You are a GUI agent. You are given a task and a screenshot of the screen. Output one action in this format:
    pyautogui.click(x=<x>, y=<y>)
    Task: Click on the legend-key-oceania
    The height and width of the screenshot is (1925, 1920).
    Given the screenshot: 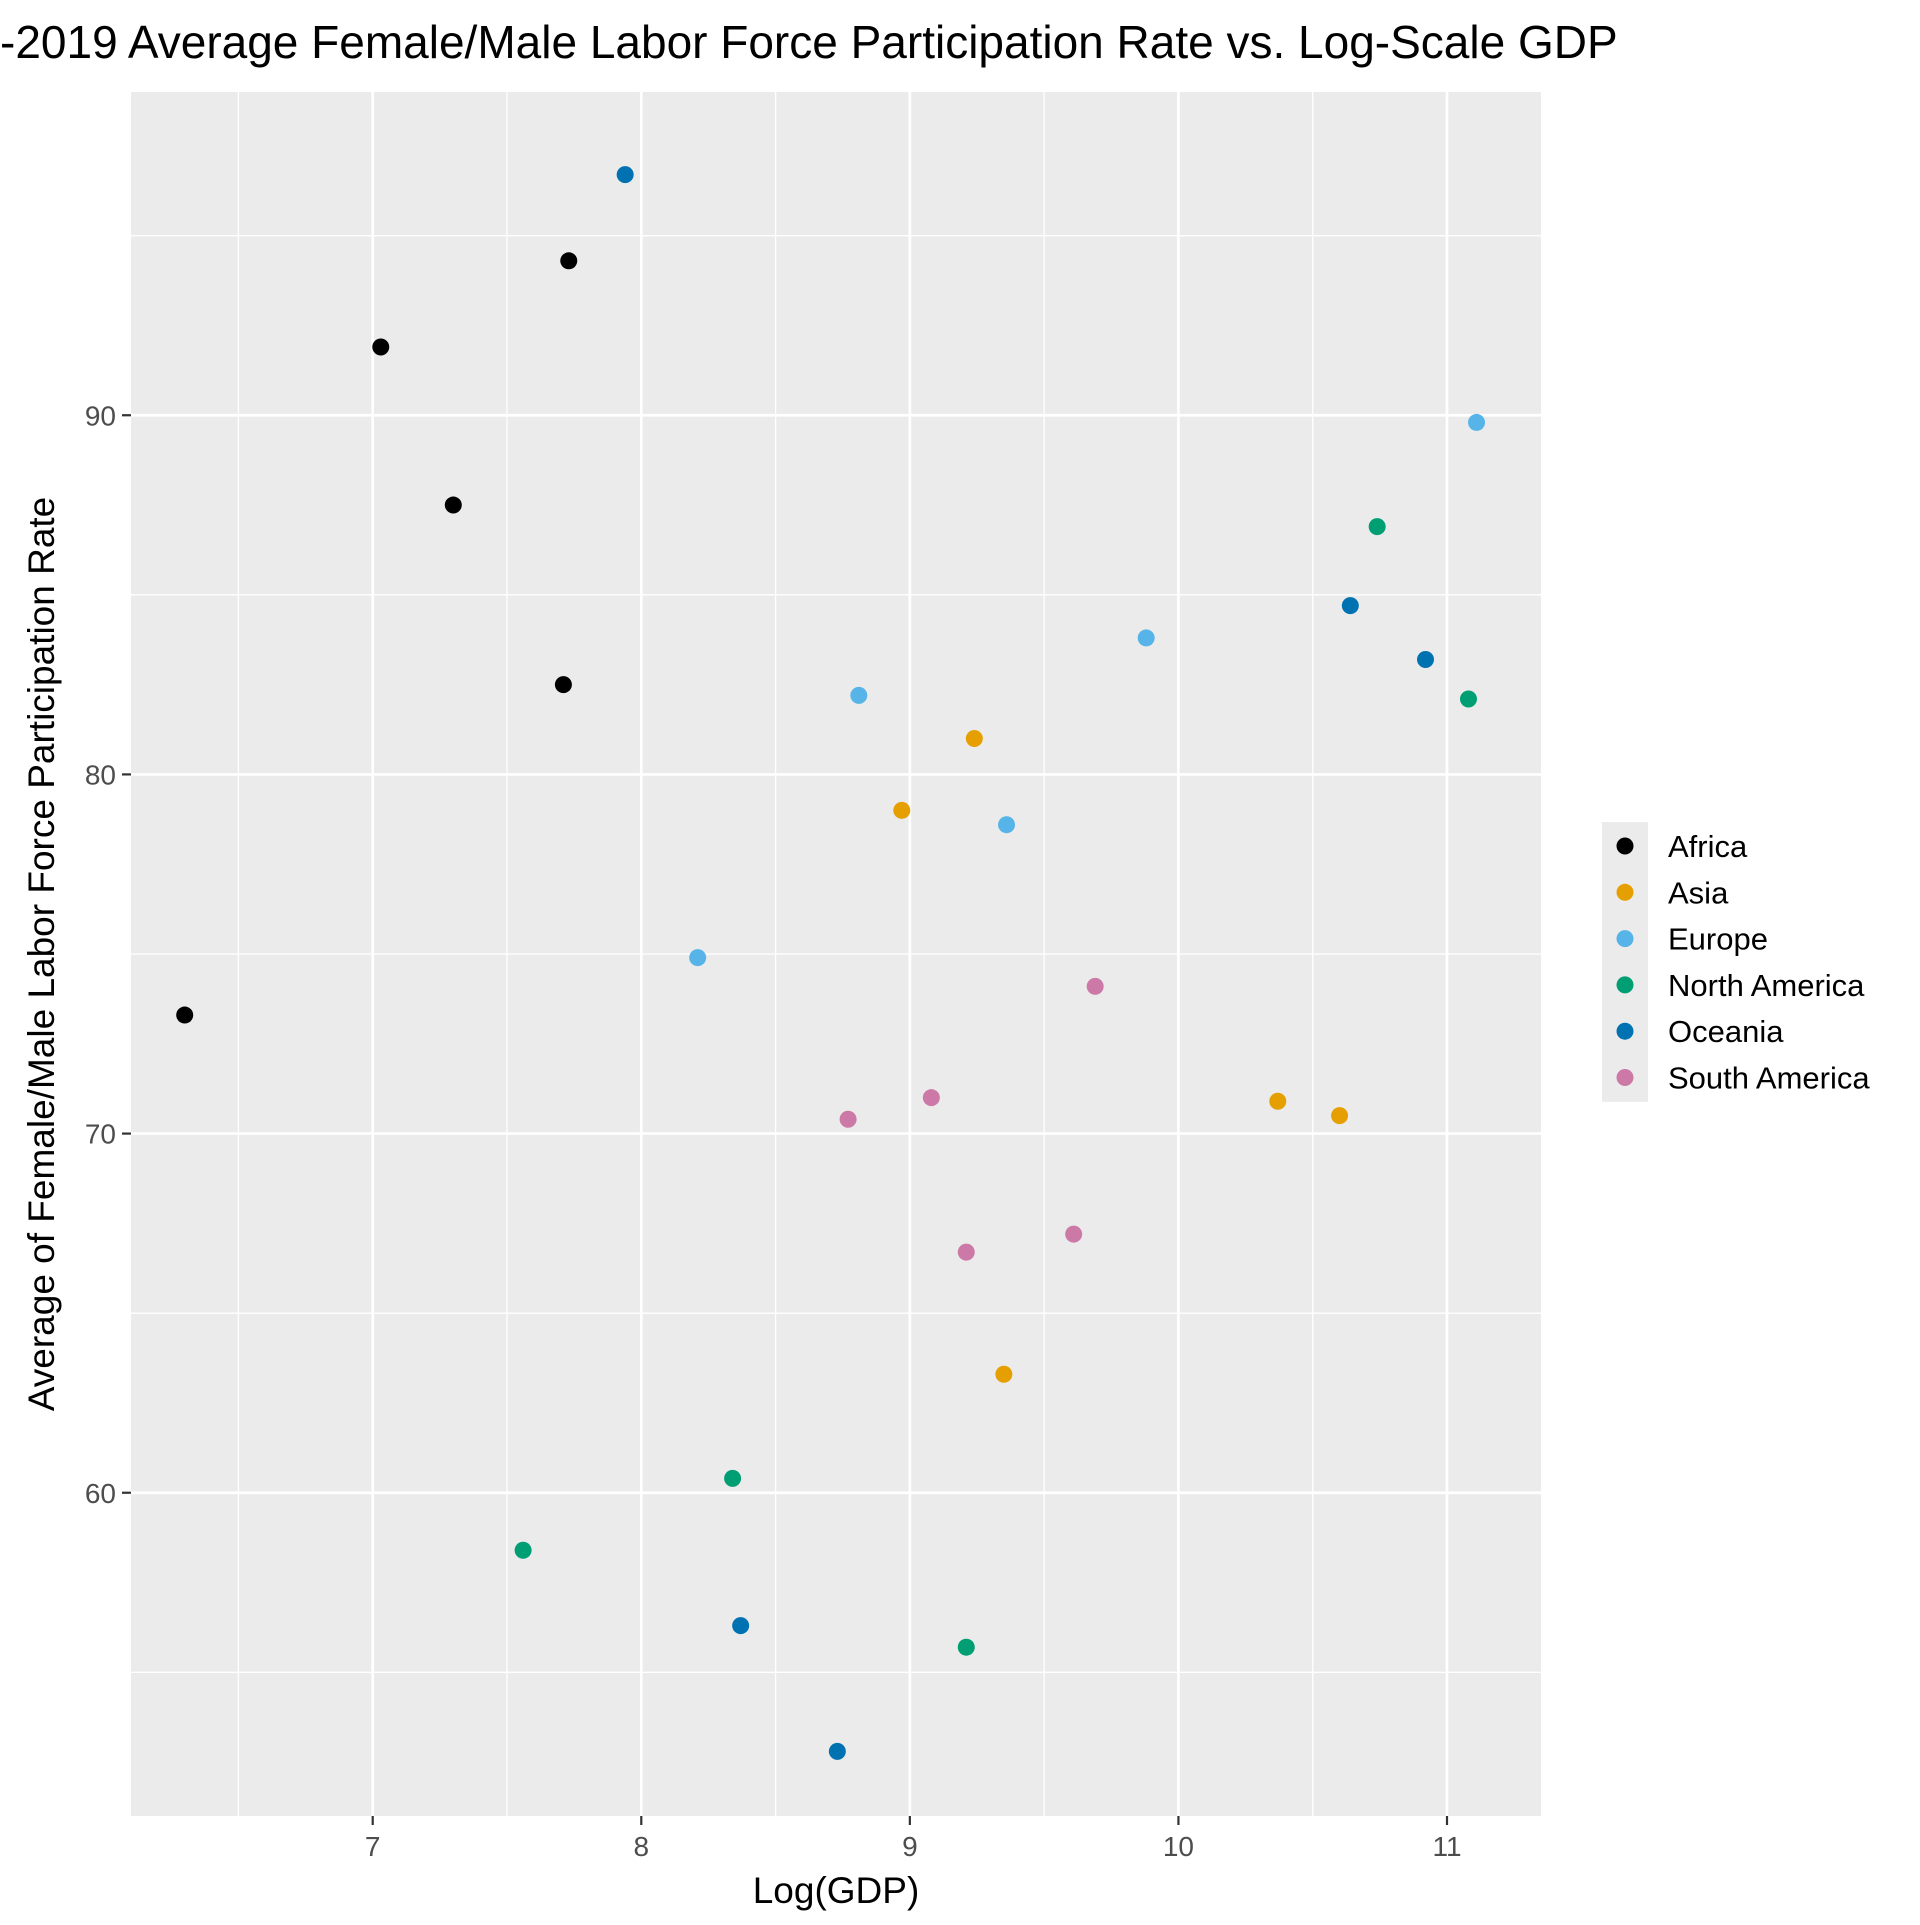 What is the action you would take?
    pyautogui.click(x=1625, y=1031)
    